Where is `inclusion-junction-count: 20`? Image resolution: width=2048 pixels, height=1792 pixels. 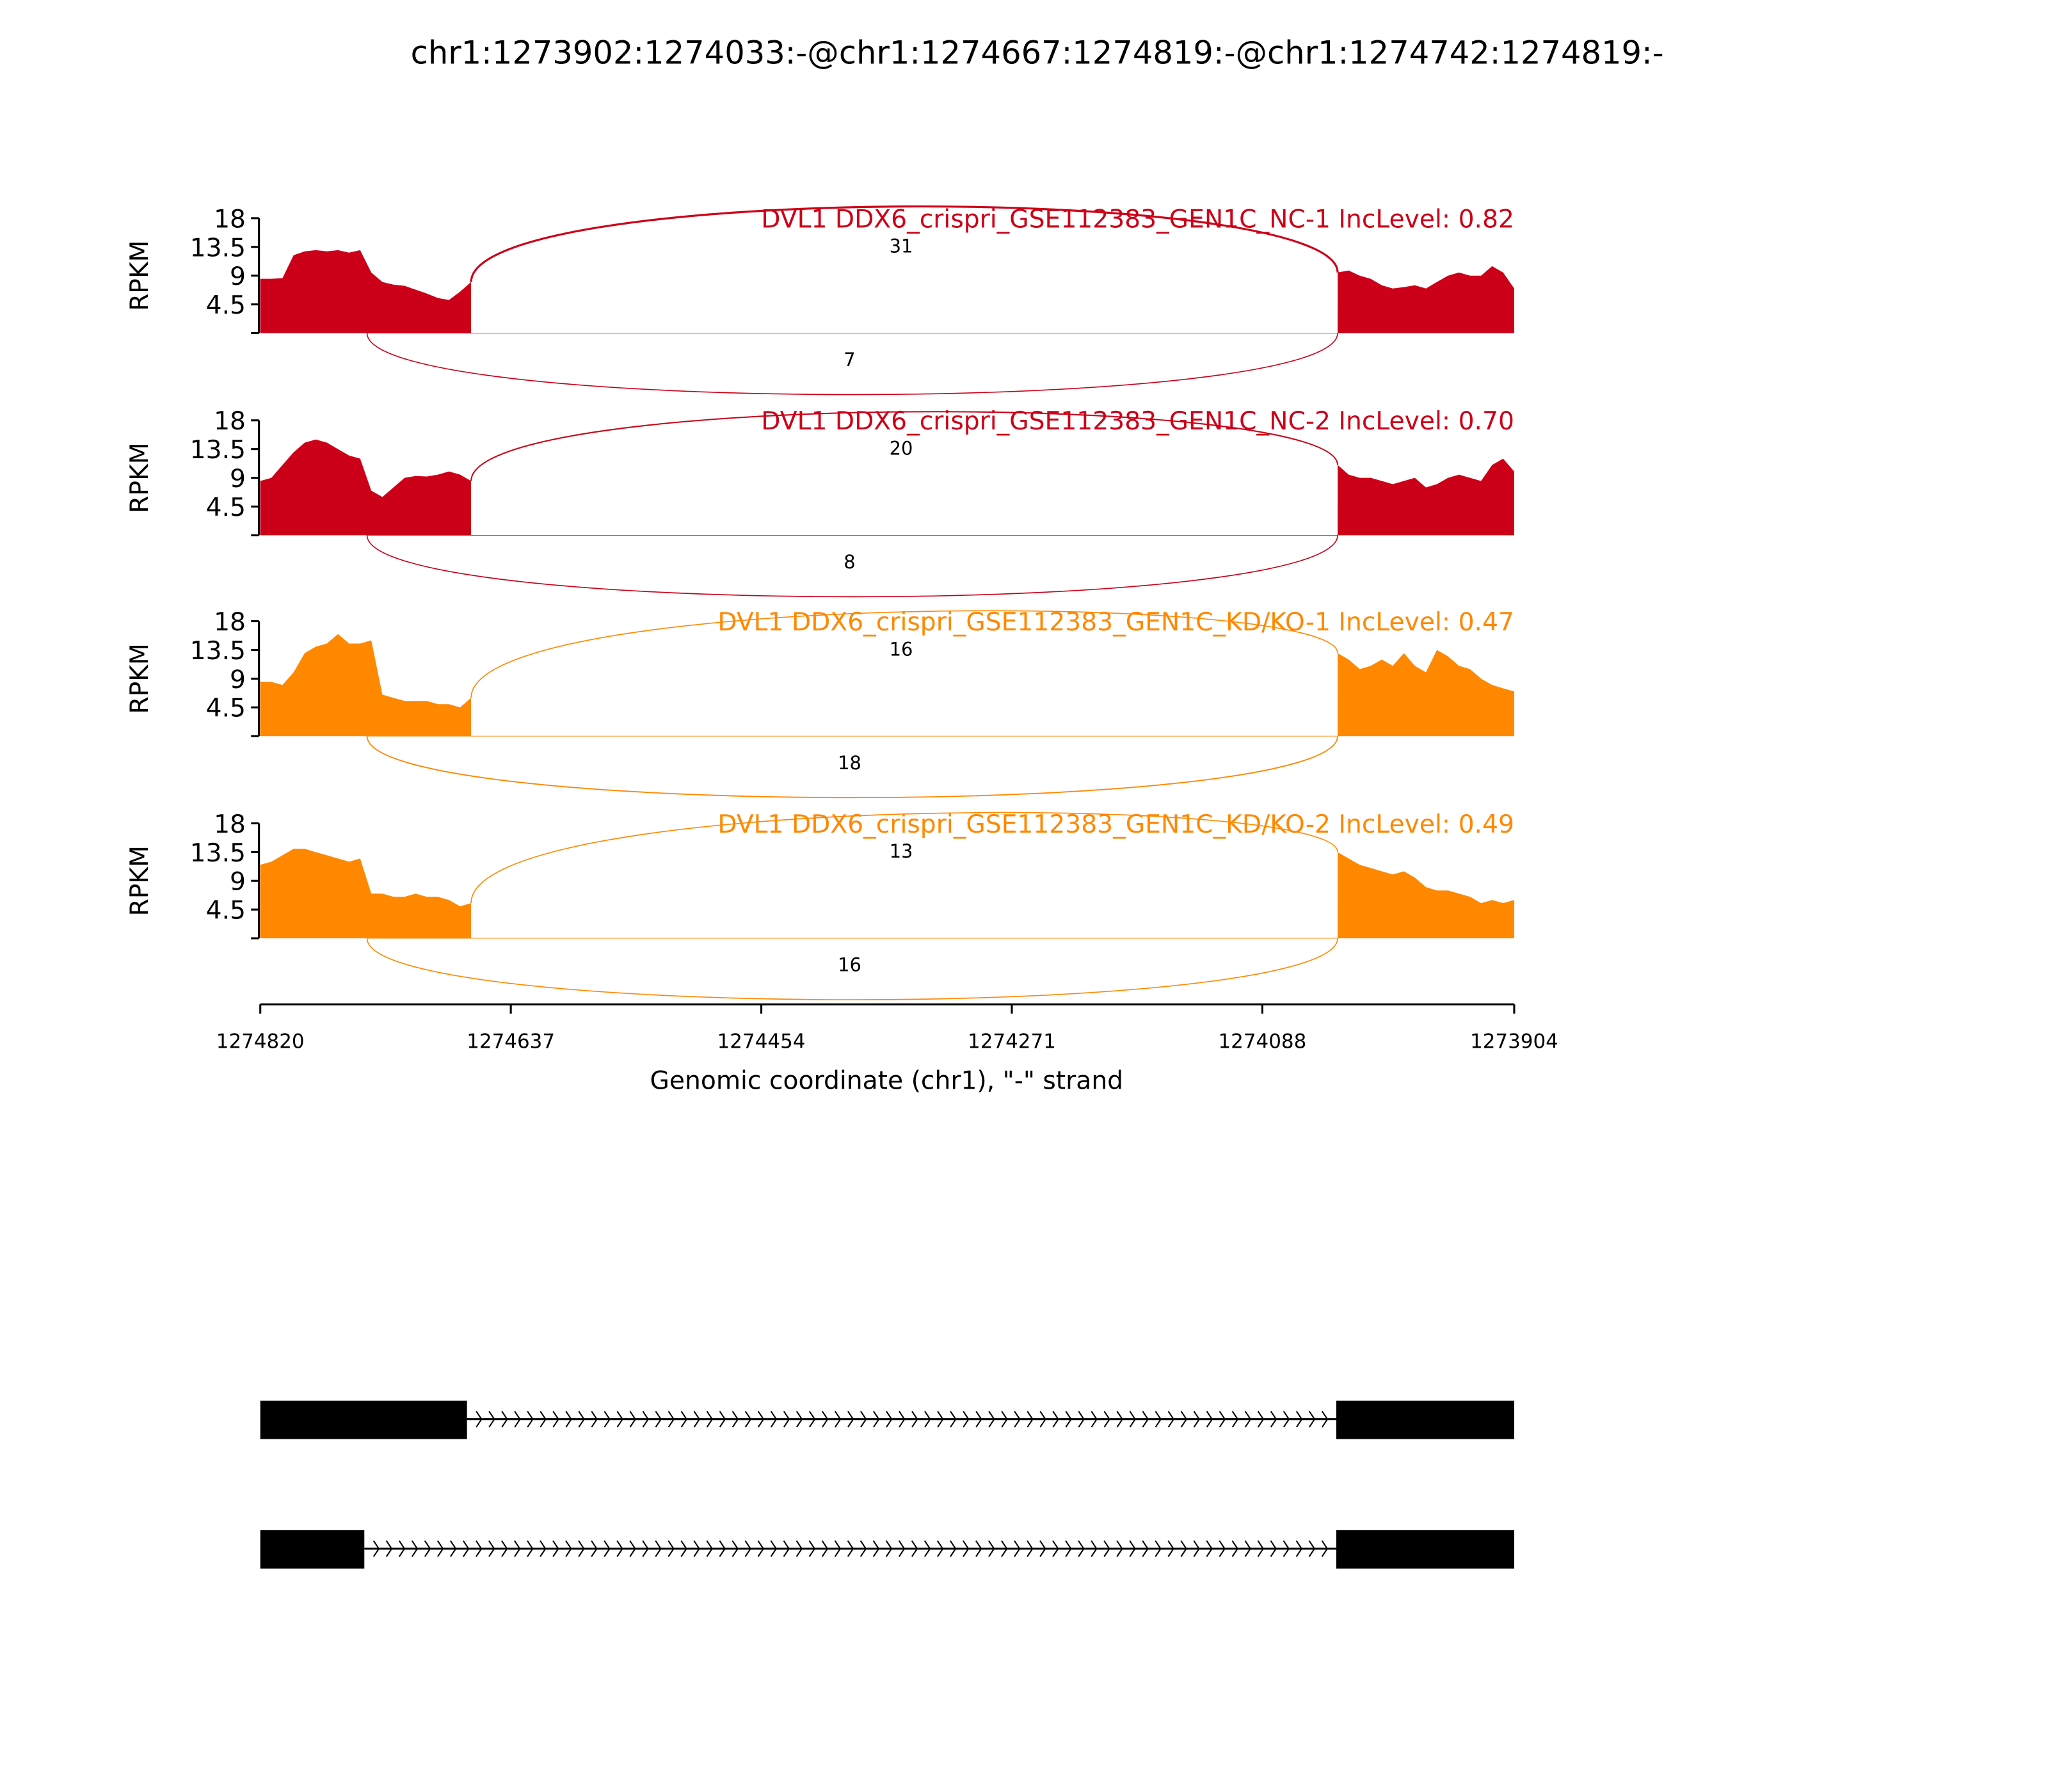 inclusion-junction-count: 20 is located at coordinates (901, 448).